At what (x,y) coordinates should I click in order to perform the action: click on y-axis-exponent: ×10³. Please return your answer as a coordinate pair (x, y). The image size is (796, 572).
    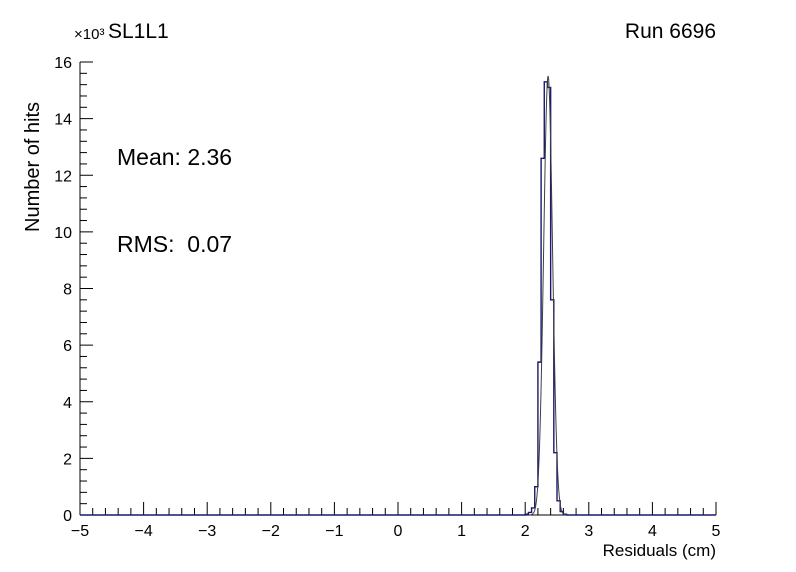
    Looking at the image, I should click on (89, 34).